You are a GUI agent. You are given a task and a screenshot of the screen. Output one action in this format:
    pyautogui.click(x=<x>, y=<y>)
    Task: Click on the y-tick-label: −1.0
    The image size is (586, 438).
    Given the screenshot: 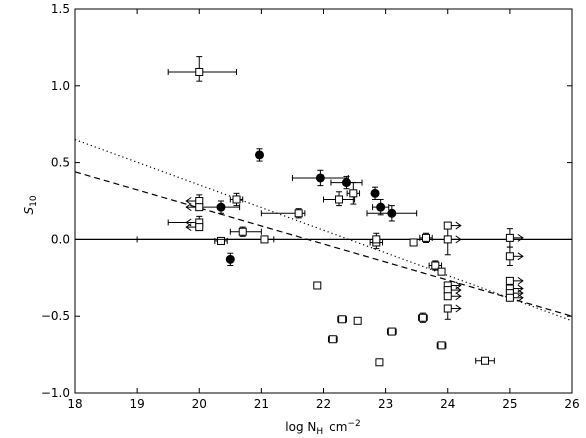 What is the action you would take?
    pyautogui.click(x=55, y=393)
    